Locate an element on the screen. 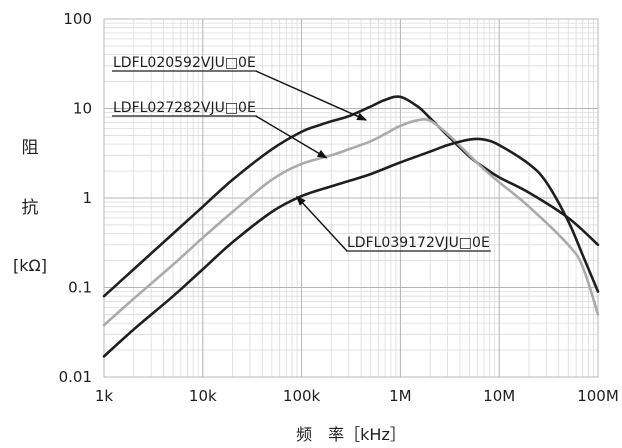  x-axis-title: 频 率［kHz］ is located at coordinates (351, 434).